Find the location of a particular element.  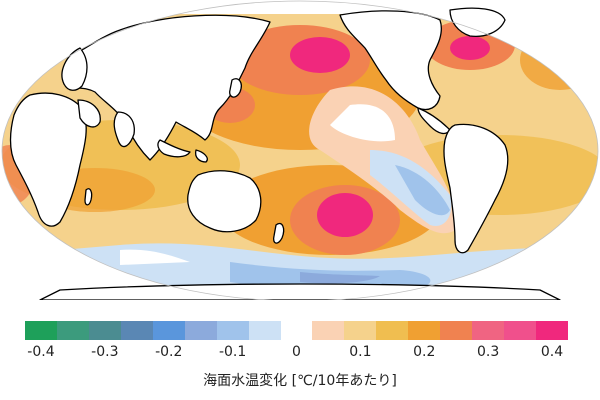

colorbar-tick-label: 0.3 is located at coordinates (488, 352).